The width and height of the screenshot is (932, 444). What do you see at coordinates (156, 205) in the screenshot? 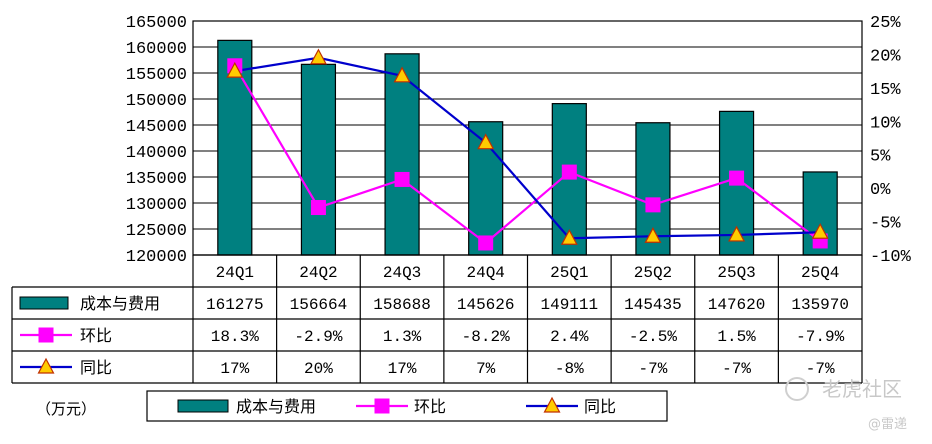
I see `left-axis-tick: 130000` at bounding box center [156, 205].